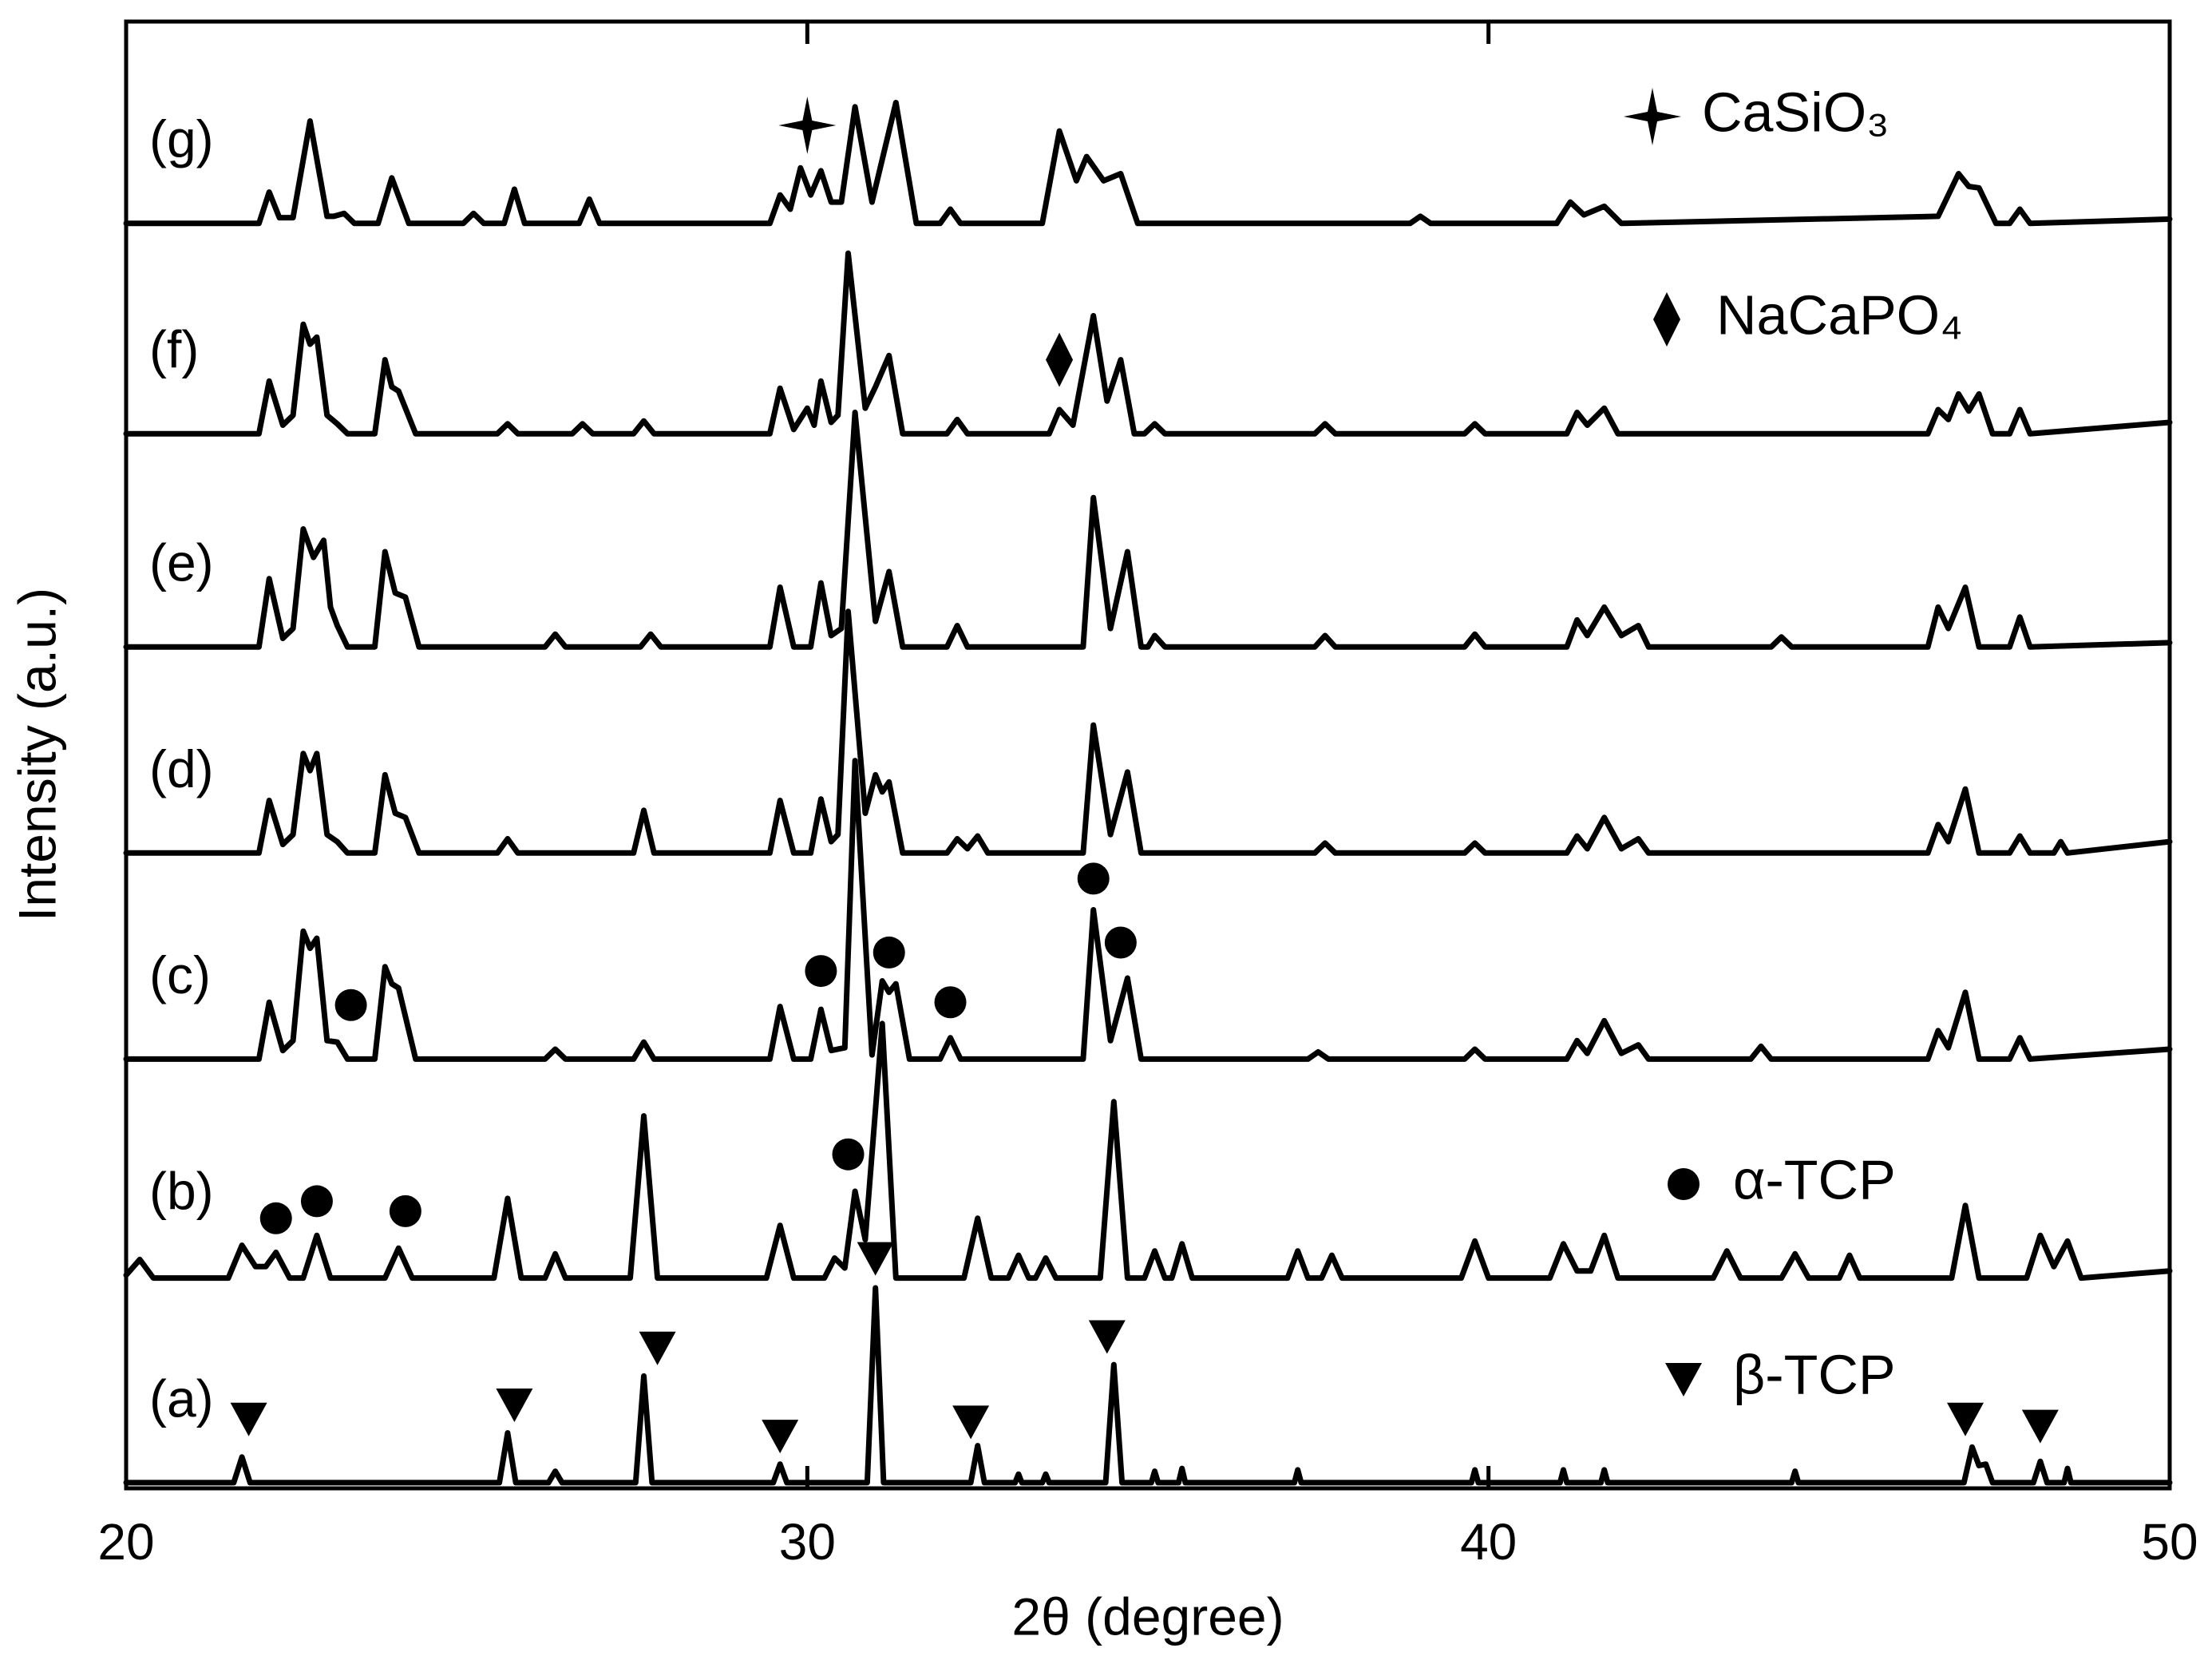 The image size is (2212, 1660). I want to click on legend-label: β-TCP, so click(1814, 1374).